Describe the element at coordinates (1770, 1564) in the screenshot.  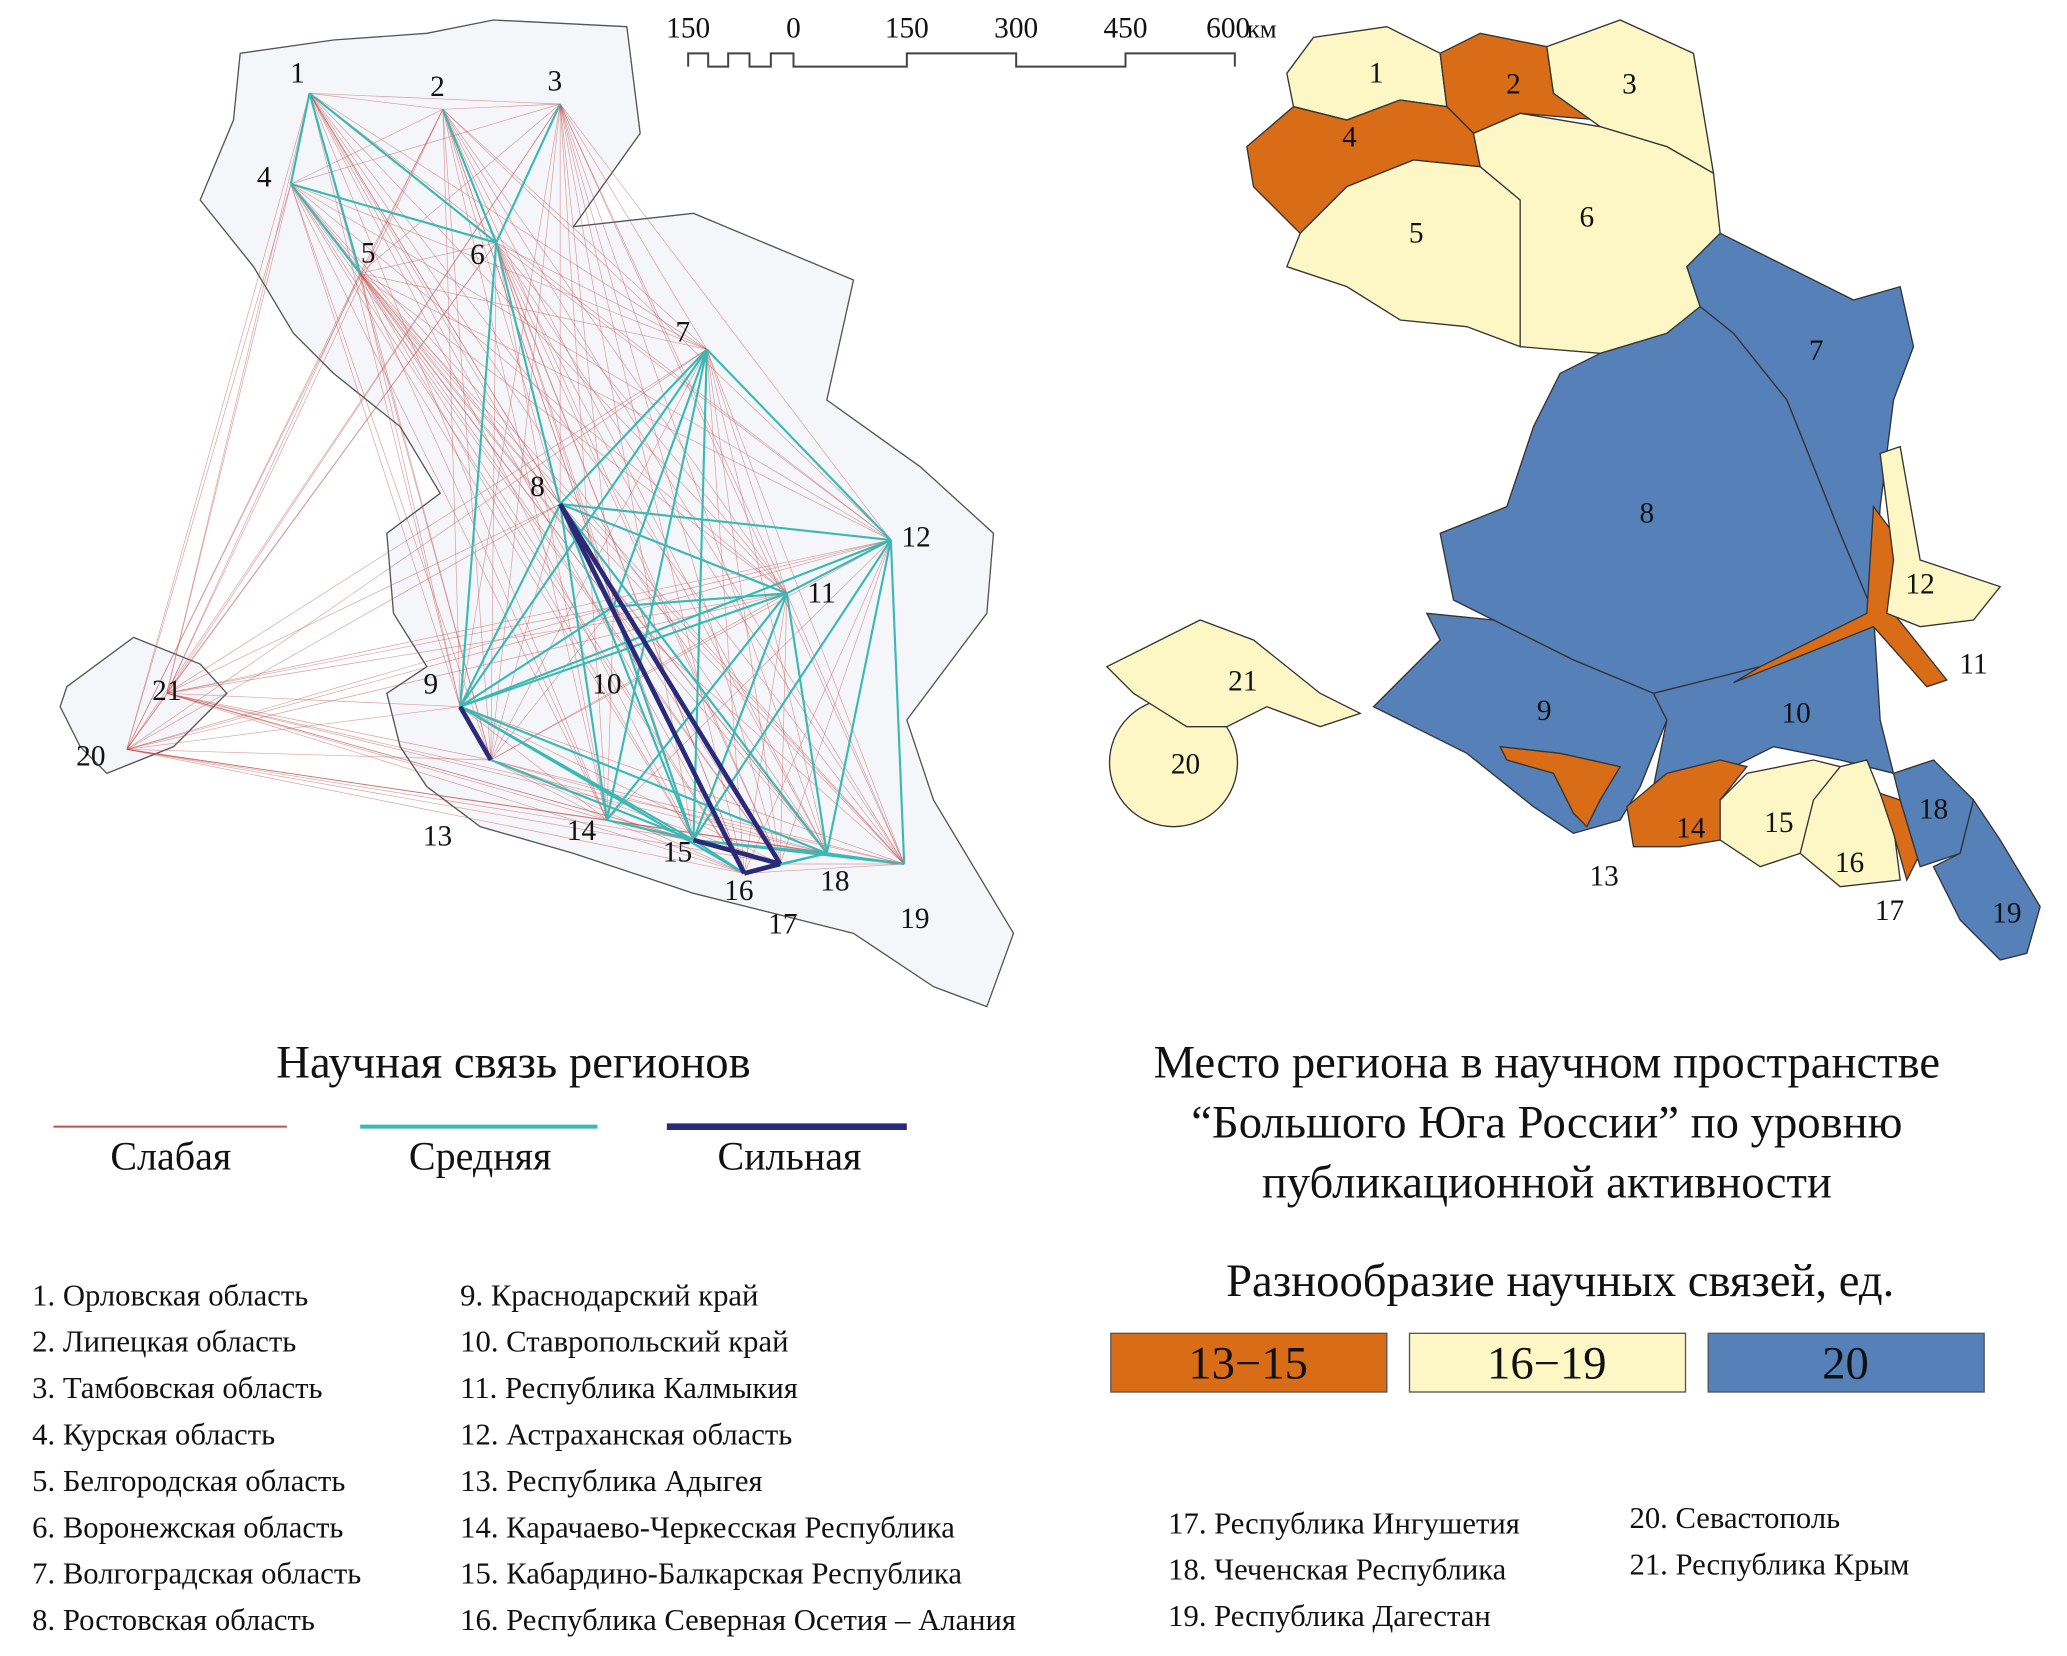
I see `region-list-item: 21. Республика Крым` at that location.